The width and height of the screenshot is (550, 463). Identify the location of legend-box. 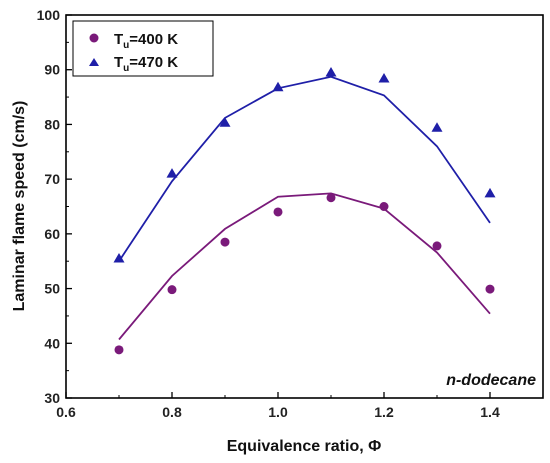
(143, 48).